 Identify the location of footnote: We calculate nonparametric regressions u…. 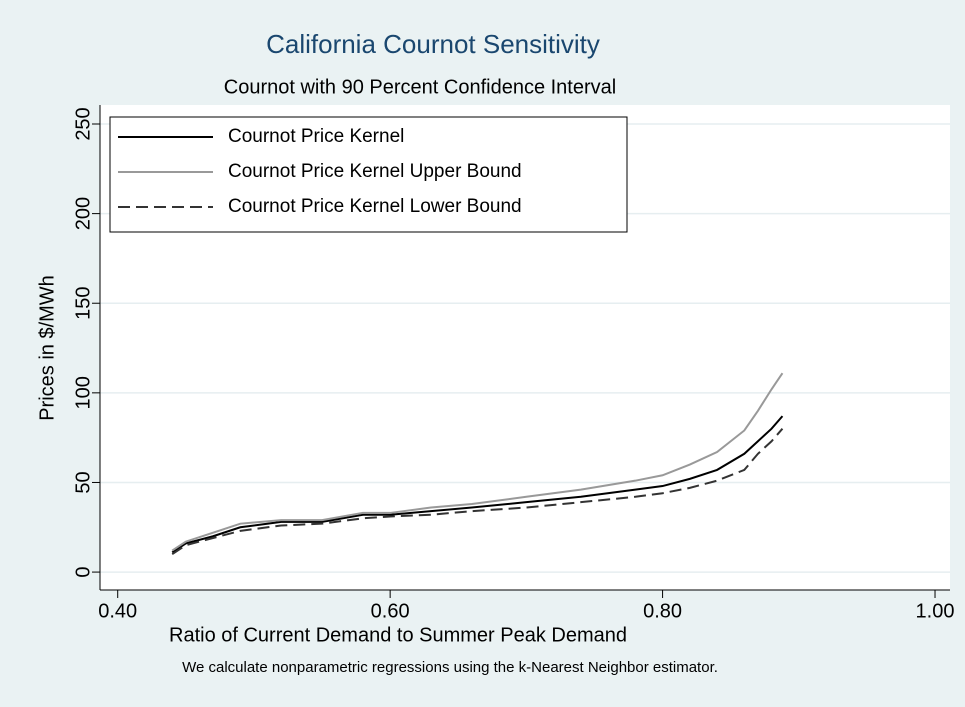
(450, 667).